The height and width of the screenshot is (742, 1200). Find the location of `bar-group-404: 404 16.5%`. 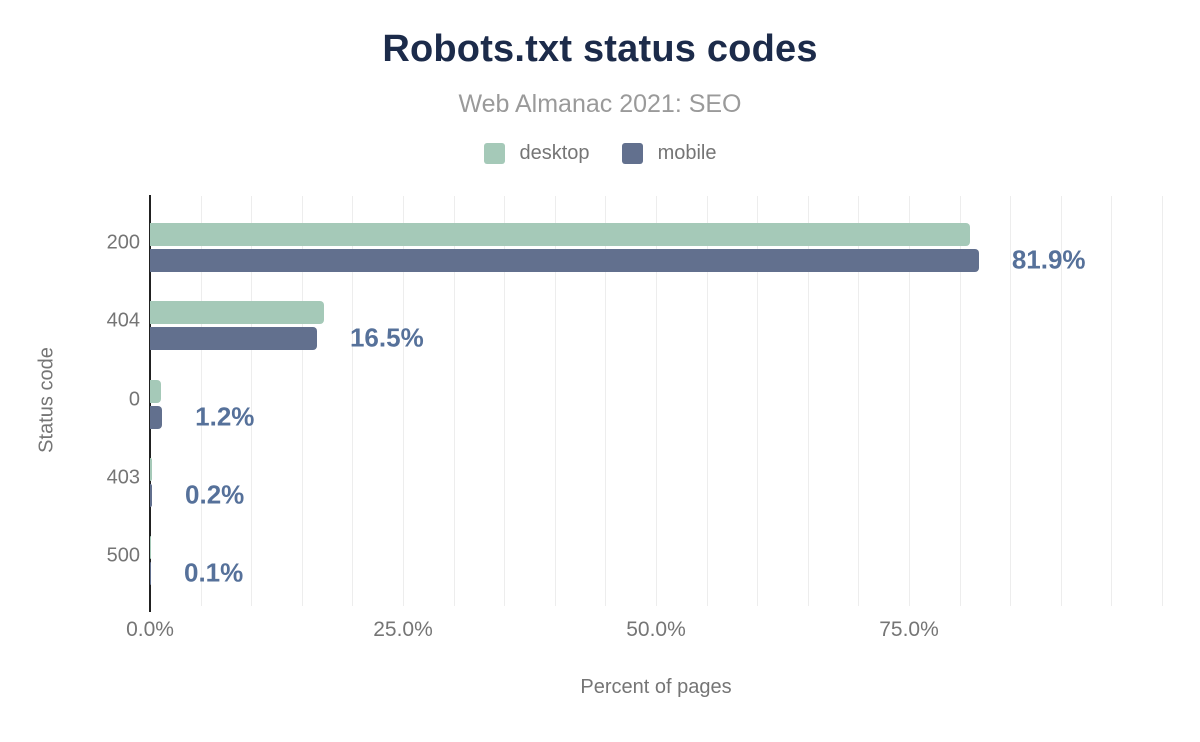

bar-group-404: 404 16.5% is located at coordinates (600, 327).